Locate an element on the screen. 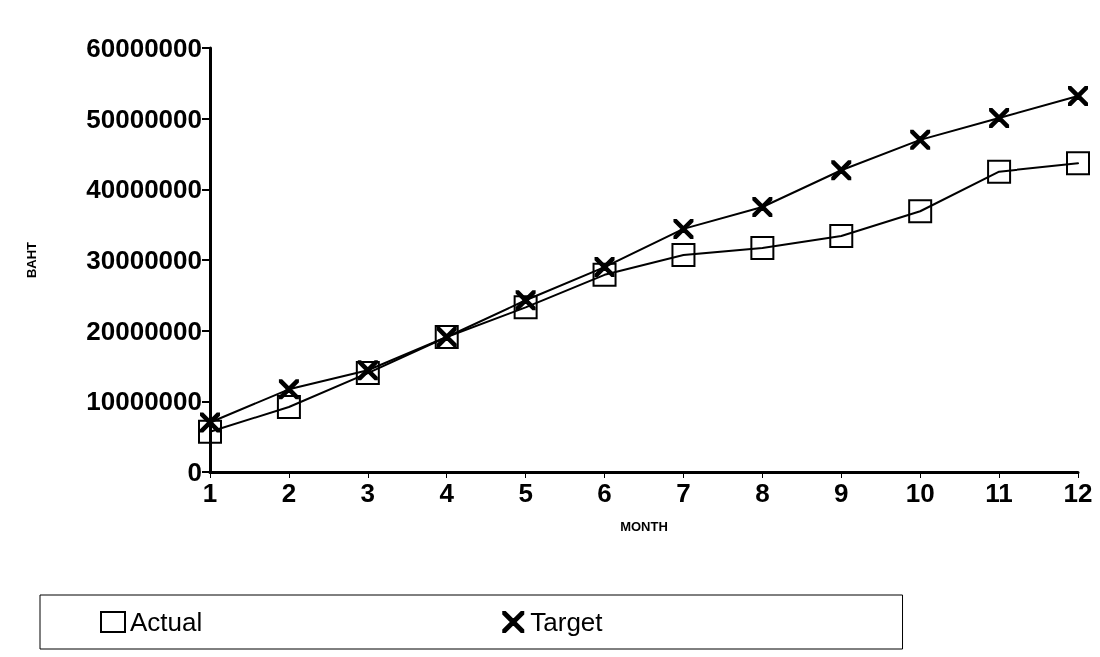 This screenshot has height=657, width=1100. legend-label: Target is located at coordinates (567, 622).